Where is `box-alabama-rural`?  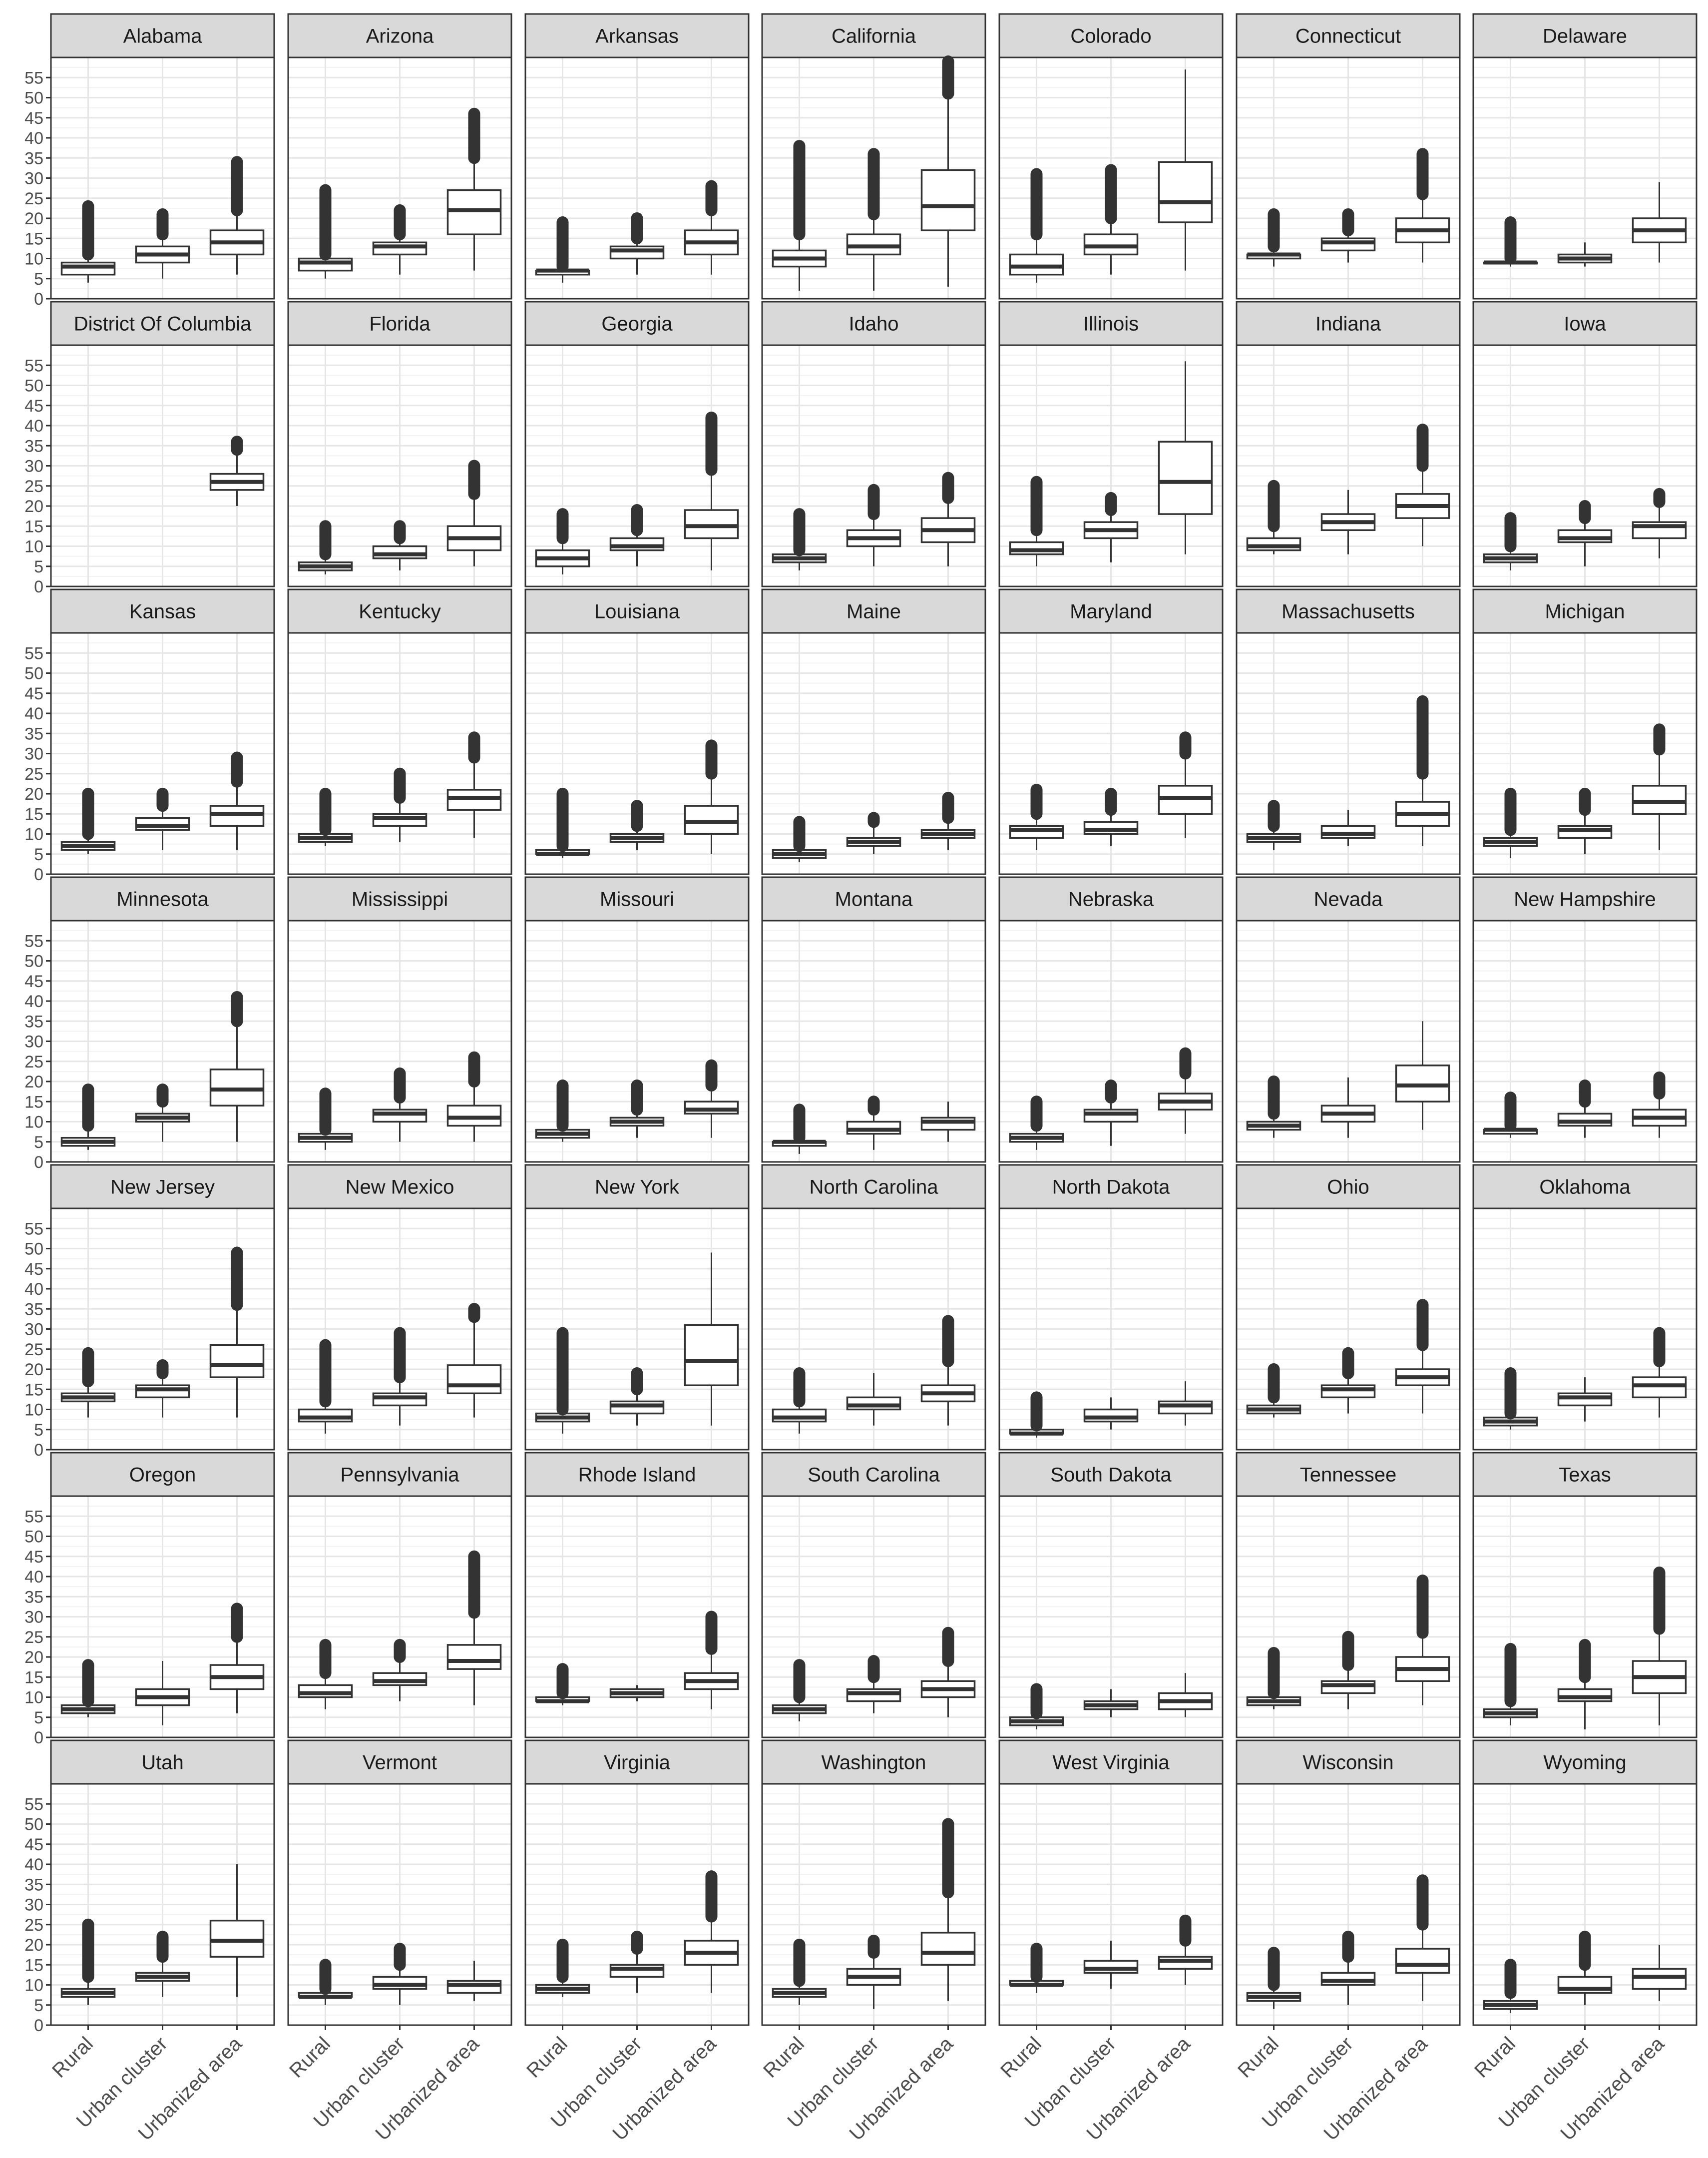
box-alabama-rural is located at coordinates (88, 241).